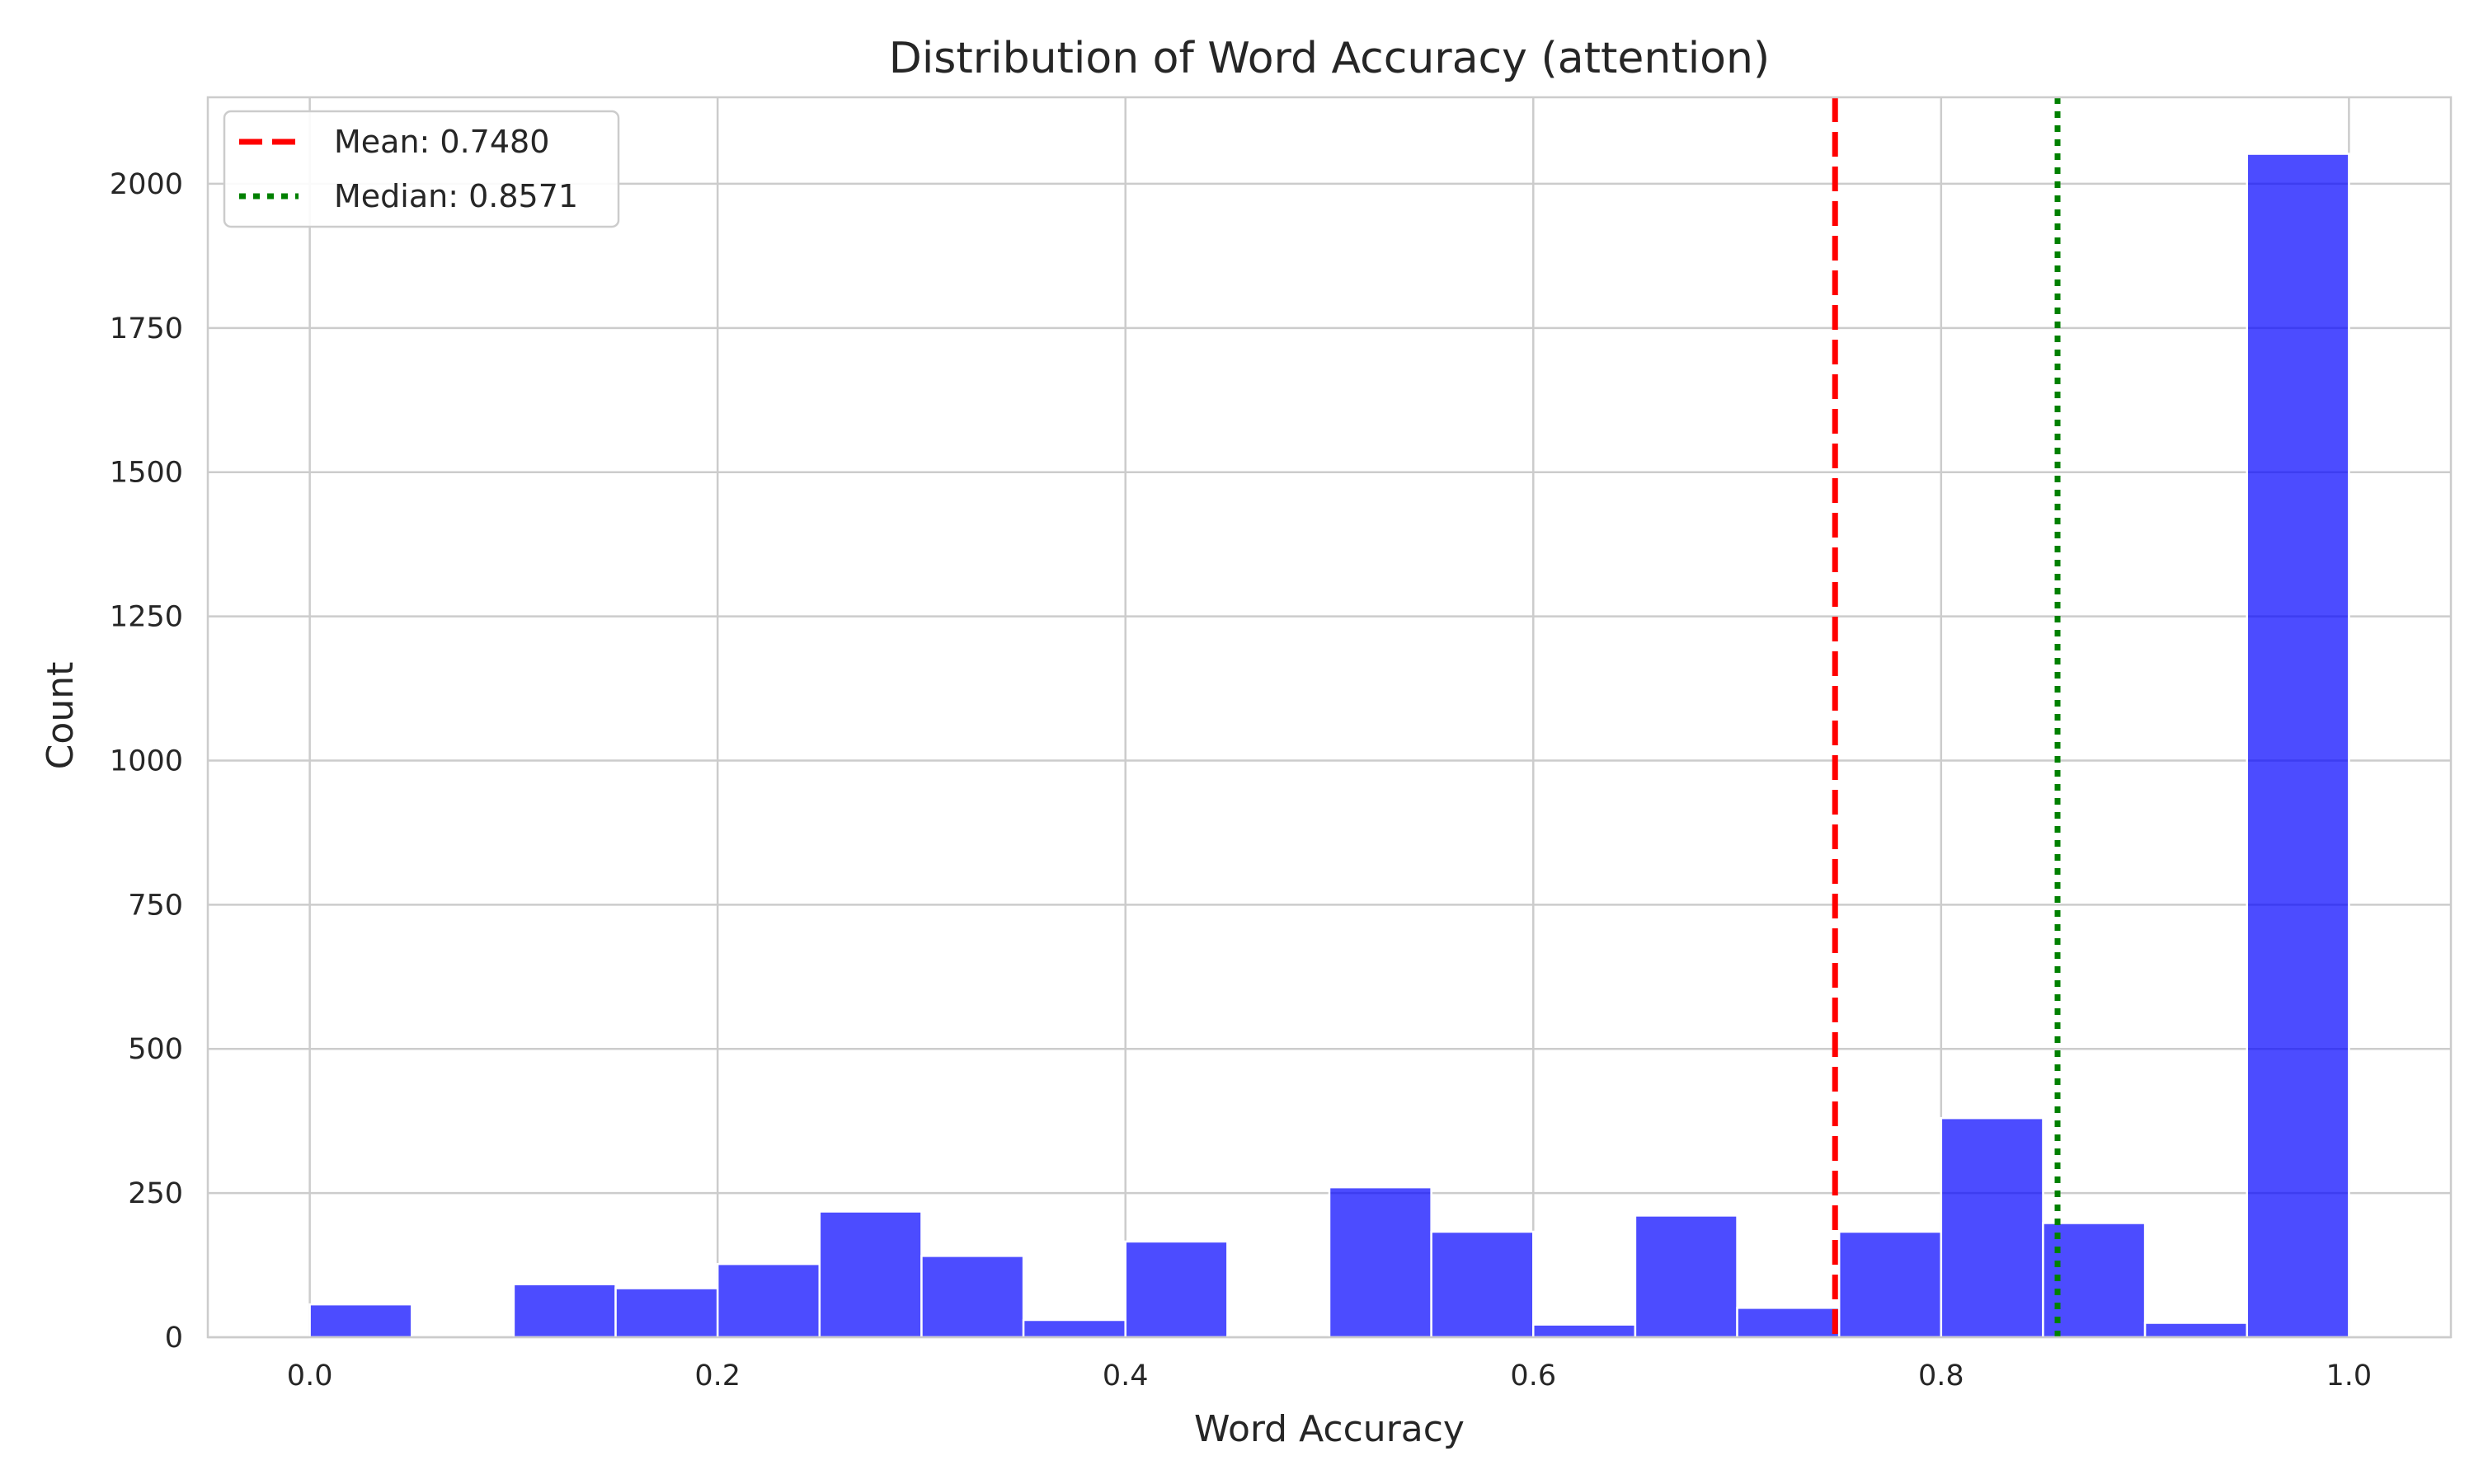 Image resolution: width=2474 pixels, height=1484 pixels. Describe the element at coordinates (1329, 1376) in the screenshot. I see `x-tick-labels: 0.0 0.2 0.4 0.6 0.8 1.0` at that location.